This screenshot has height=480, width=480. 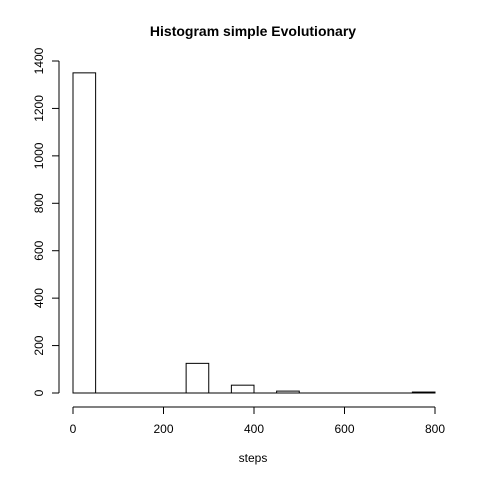 What do you see at coordinates (46, 221) in the screenshot?
I see `y-axis: 0 200 400 600 800 1000 1200 1400` at bounding box center [46, 221].